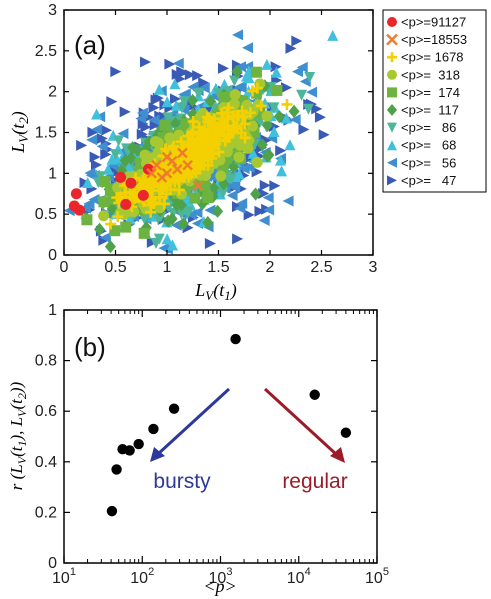 The height and width of the screenshot is (599, 491). Describe the element at coordinates (90, 45) in the screenshot. I see `panel-label-a: (a)` at that location.